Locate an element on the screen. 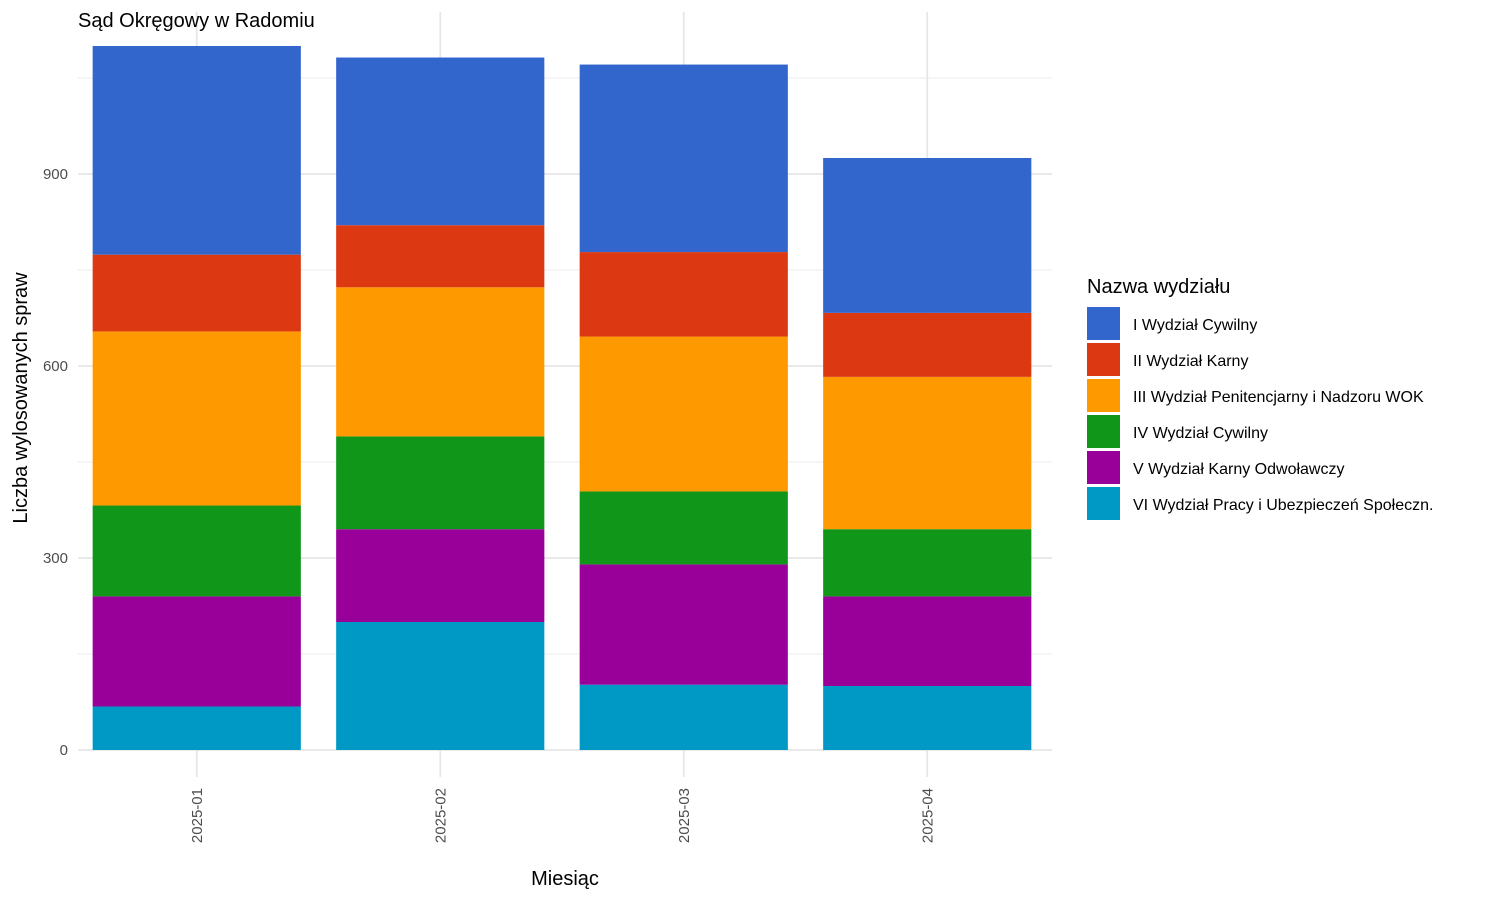 The height and width of the screenshot is (900, 1500). bar-segment: I Wydział Cywilny — 2025-04: 242 is located at coordinates (927, 235).